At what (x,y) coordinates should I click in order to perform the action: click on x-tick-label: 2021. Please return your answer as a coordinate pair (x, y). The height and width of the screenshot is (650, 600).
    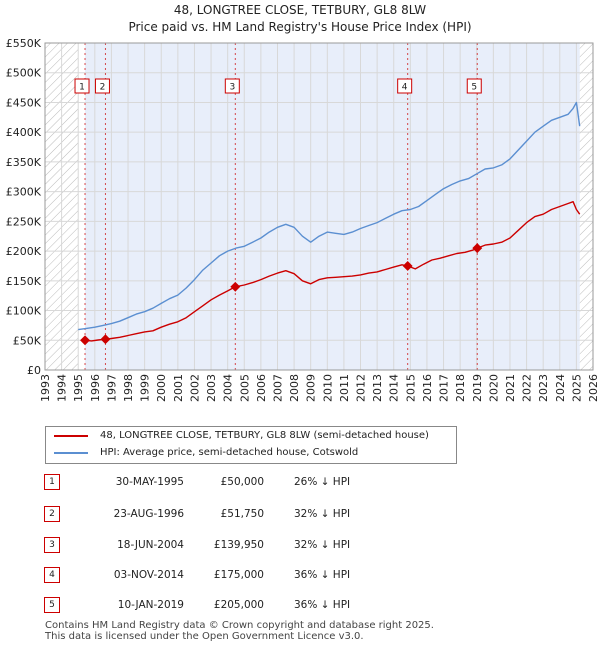
    Looking at the image, I should click on (510, 388).